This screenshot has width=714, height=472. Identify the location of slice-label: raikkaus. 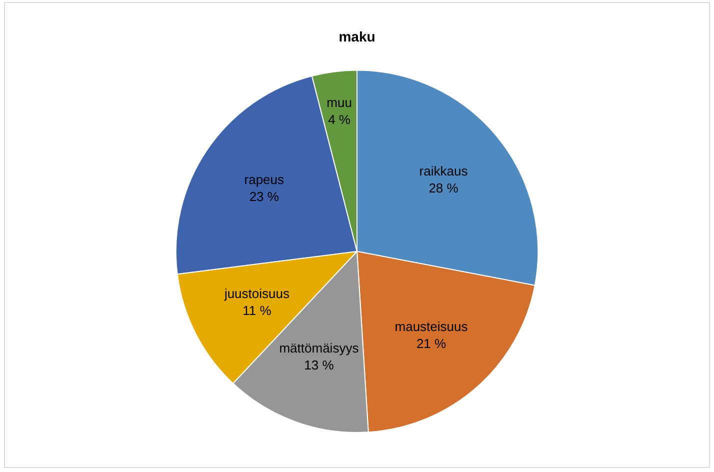
(443, 170).